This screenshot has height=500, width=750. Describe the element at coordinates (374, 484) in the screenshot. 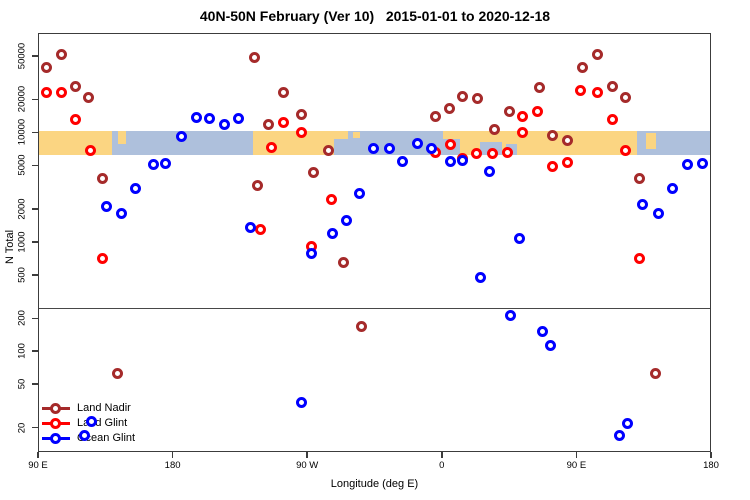

I see `x-axis-label: Longitude (deg E)` at that location.